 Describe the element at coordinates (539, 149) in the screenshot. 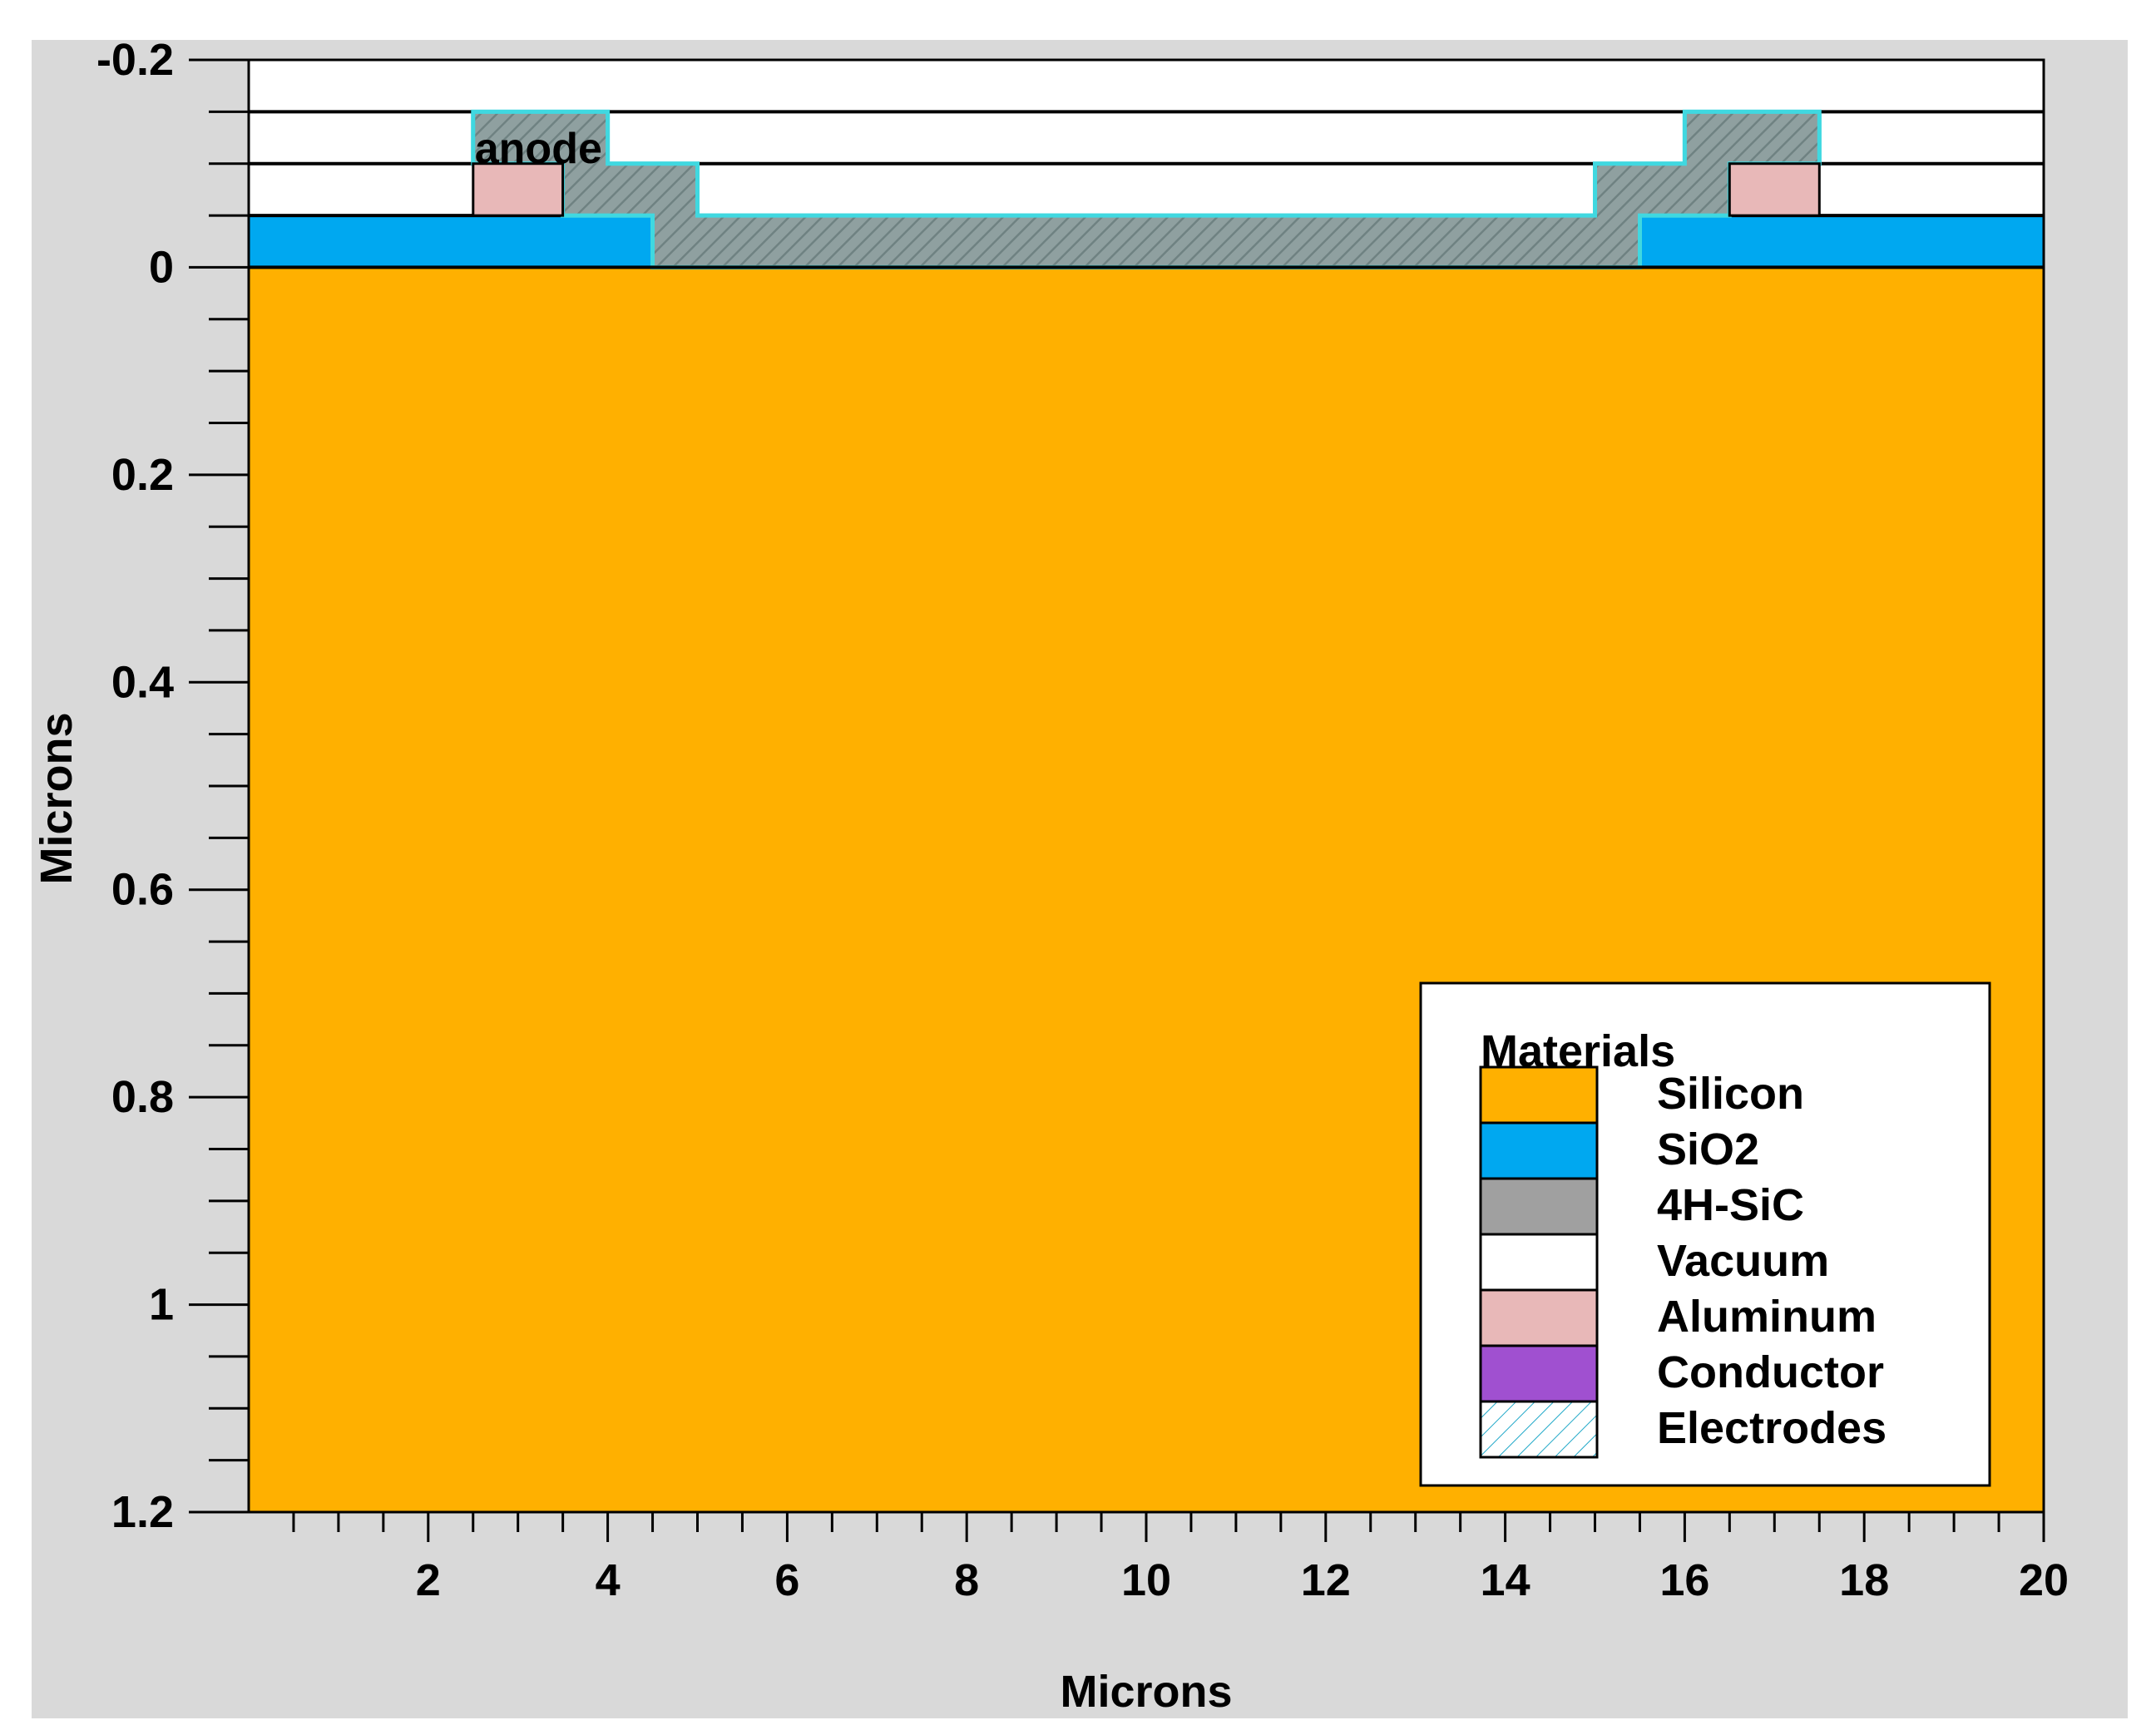

I see `anode-label: anode` at that location.